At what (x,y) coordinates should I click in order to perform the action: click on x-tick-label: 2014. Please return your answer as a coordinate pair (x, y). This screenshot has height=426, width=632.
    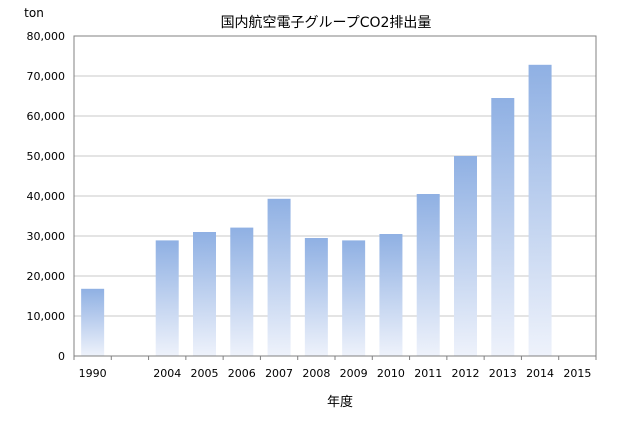
    Looking at the image, I should click on (540, 373).